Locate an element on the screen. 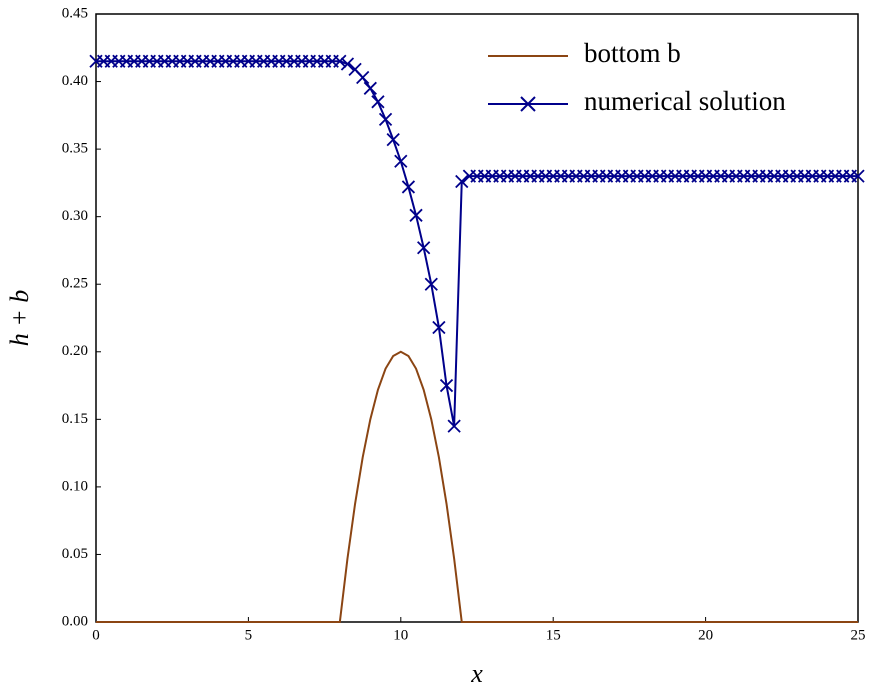  x-tick-label: 0 is located at coordinates (96, 635).